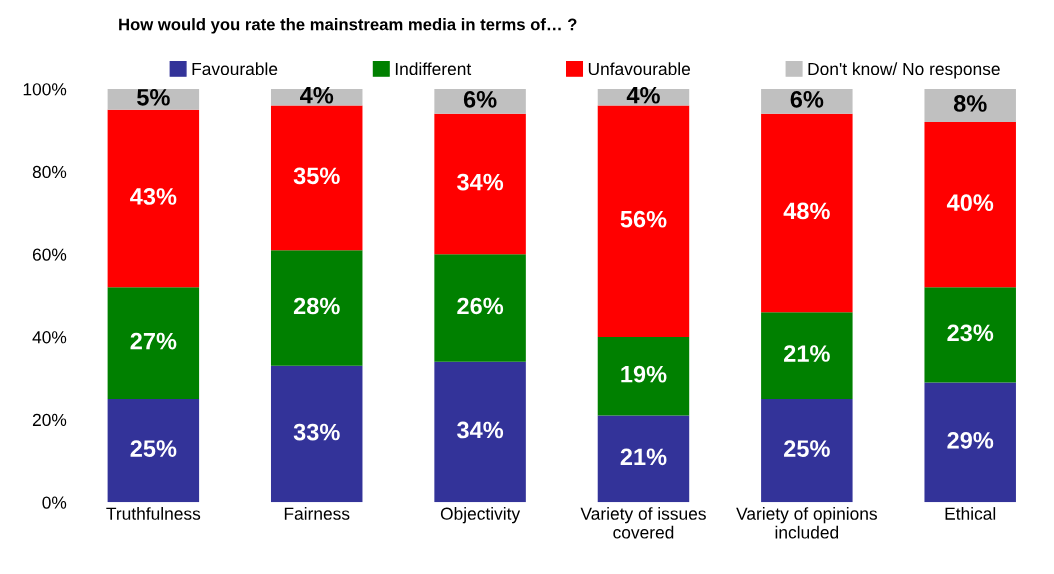  What do you see at coordinates (54, 502) in the screenshot?
I see `y-tick-label: 0%` at bounding box center [54, 502].